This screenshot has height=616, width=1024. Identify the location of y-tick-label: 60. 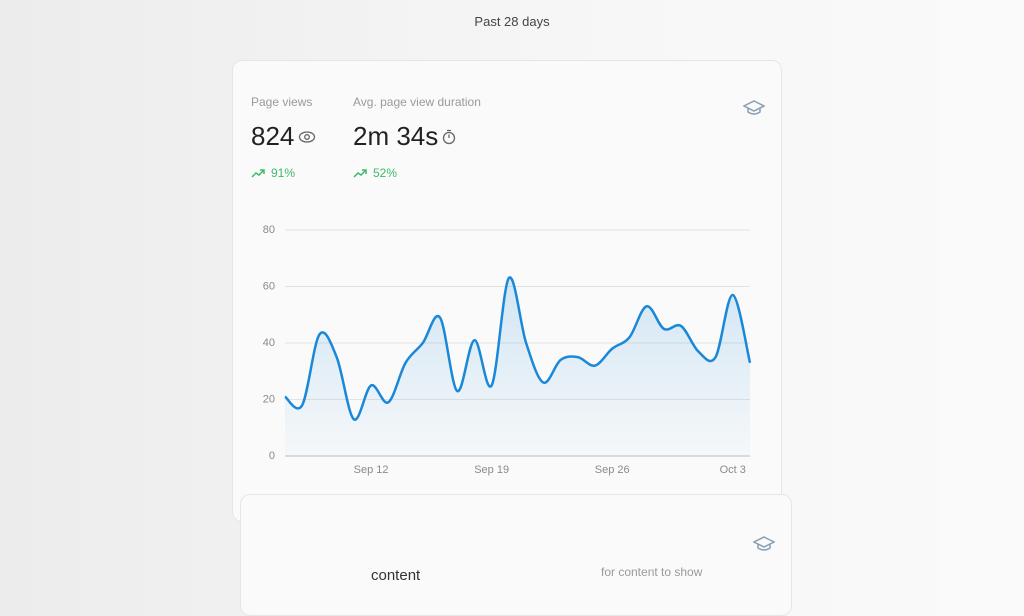
(269, 286).